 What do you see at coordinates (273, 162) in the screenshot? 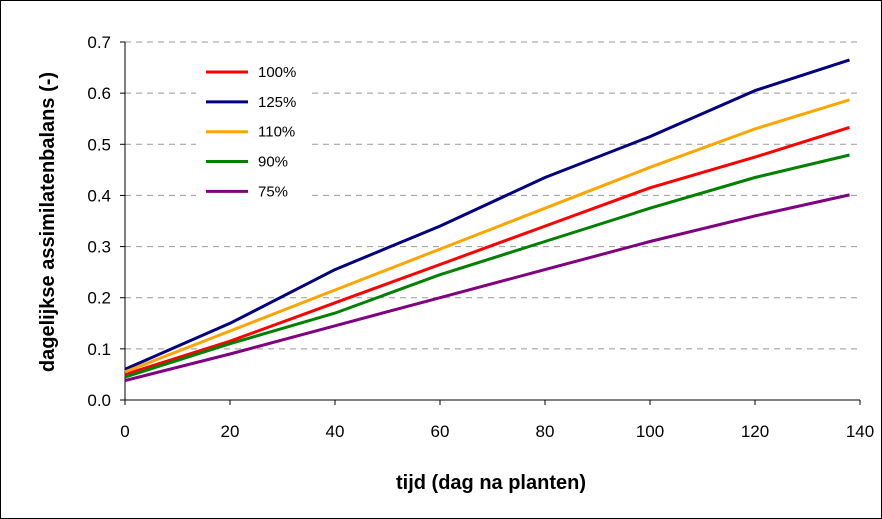
I see `legend-label: 90%` at bounding box center [273, 162].